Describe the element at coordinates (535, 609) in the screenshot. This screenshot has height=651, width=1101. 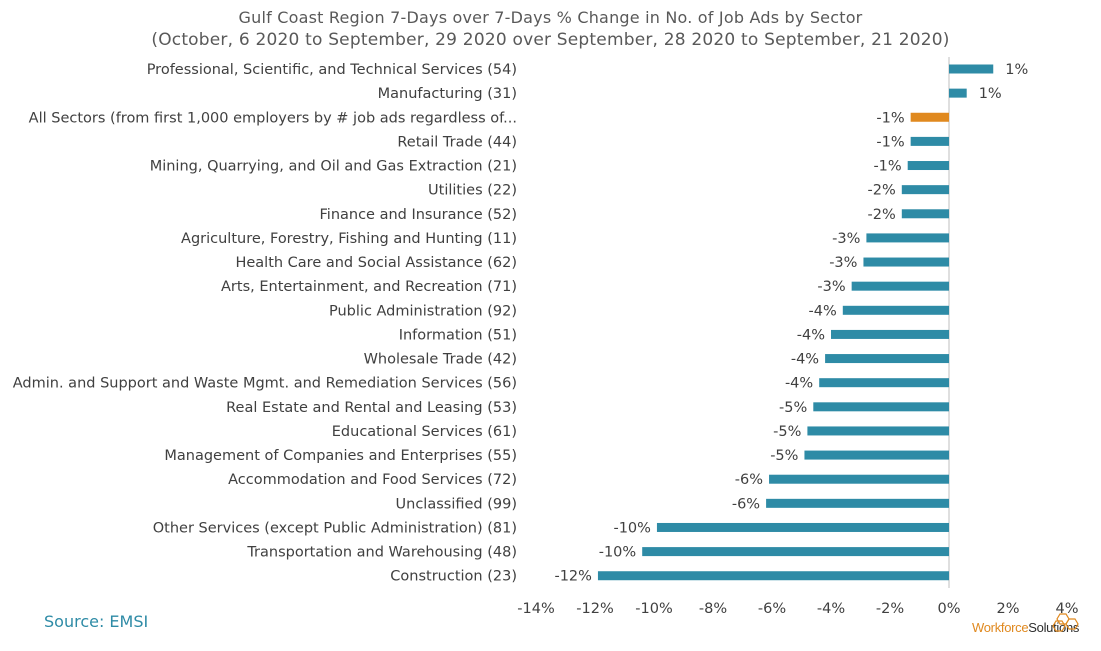
I see `x-tick-label: -14%` at that location.